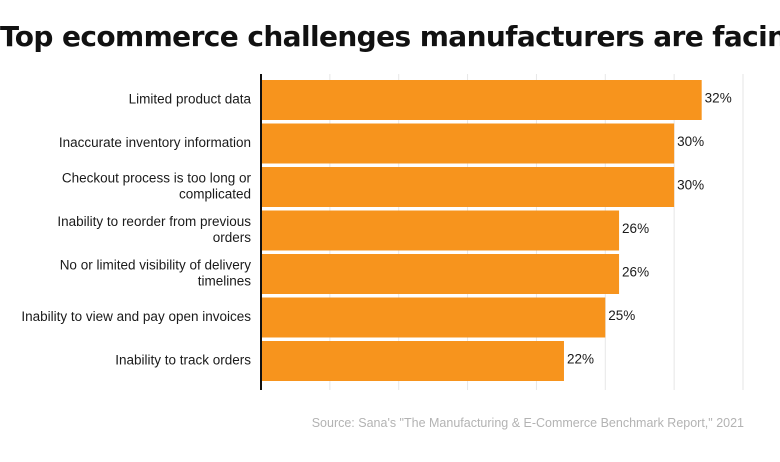 The height and width of the screenshot is (462, 780). I want to click on value-label: 22%, so click(580, 359).